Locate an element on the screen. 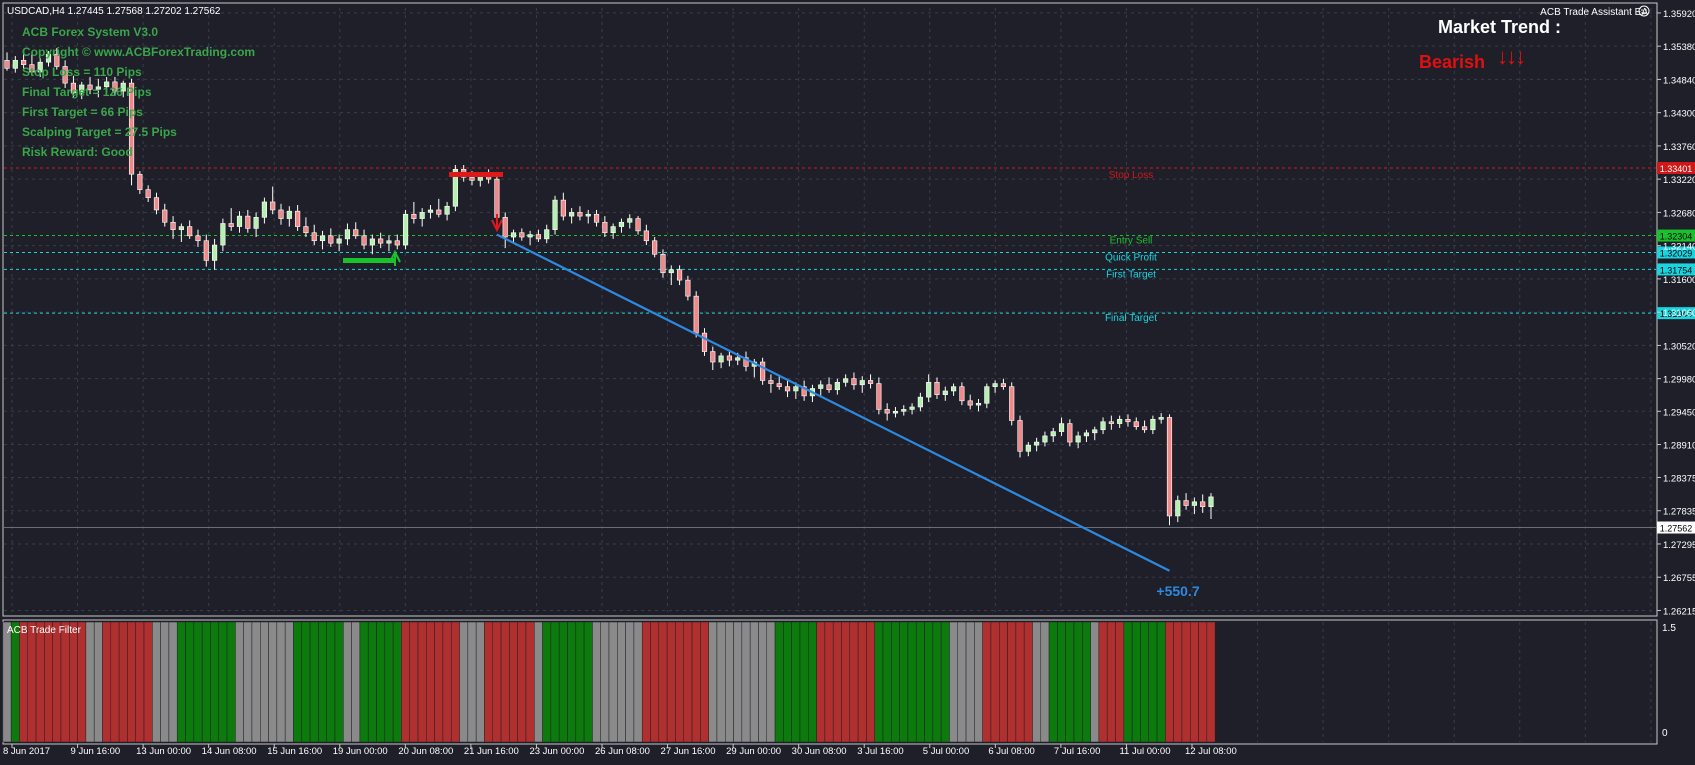 The width and height of the screenshot is (1695, 765). trade-filter-histogram is located at coordinates (609, 682).